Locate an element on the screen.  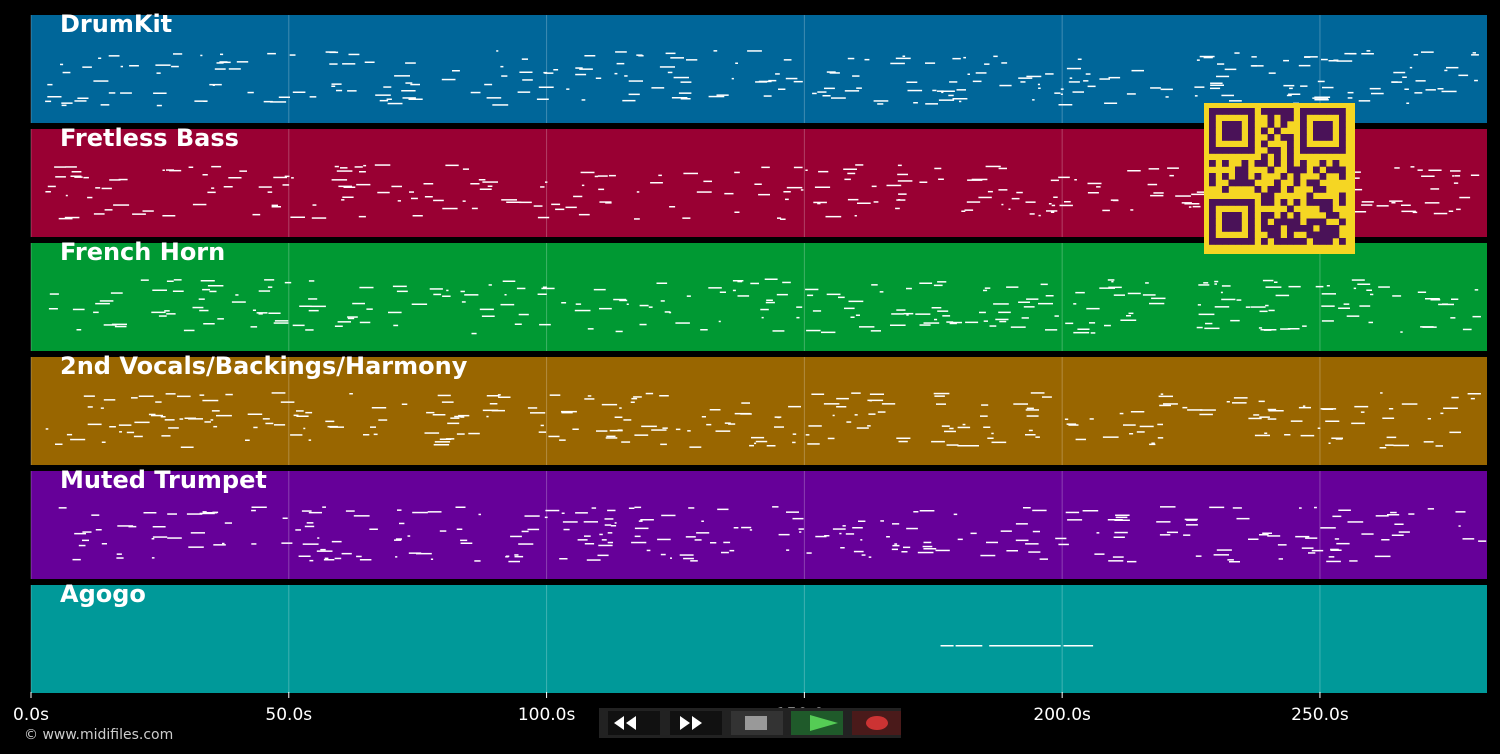
stop-button is located at coordinates (757, 723).